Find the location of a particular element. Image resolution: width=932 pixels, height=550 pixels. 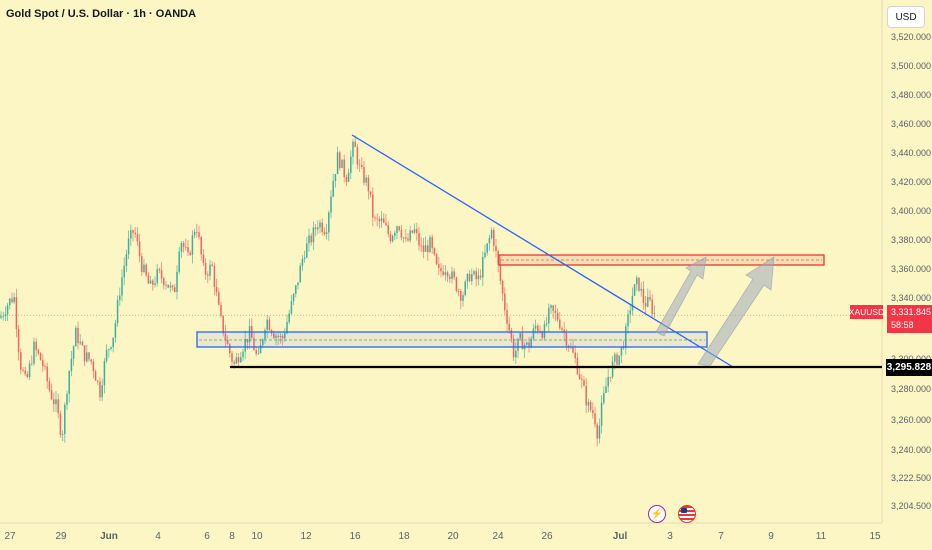

time-tick-label: 10 is located at coordinates (257, 536).